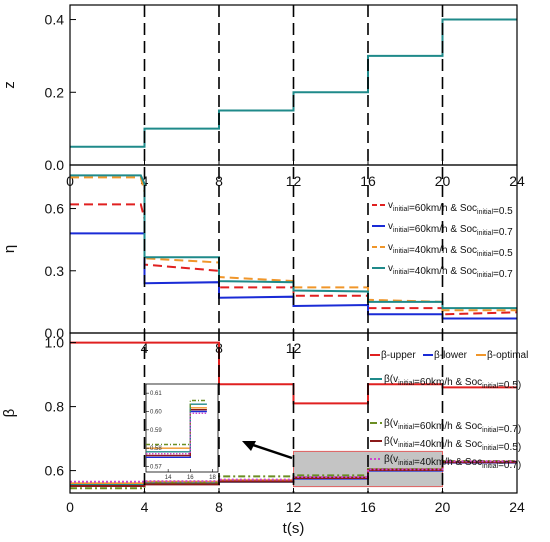  Describe the element at coordinates (452, 462) in the screenshot. I see `beta-legend-entry: β(vinitial=40km/h & Socinitial=0.7)` at that location.